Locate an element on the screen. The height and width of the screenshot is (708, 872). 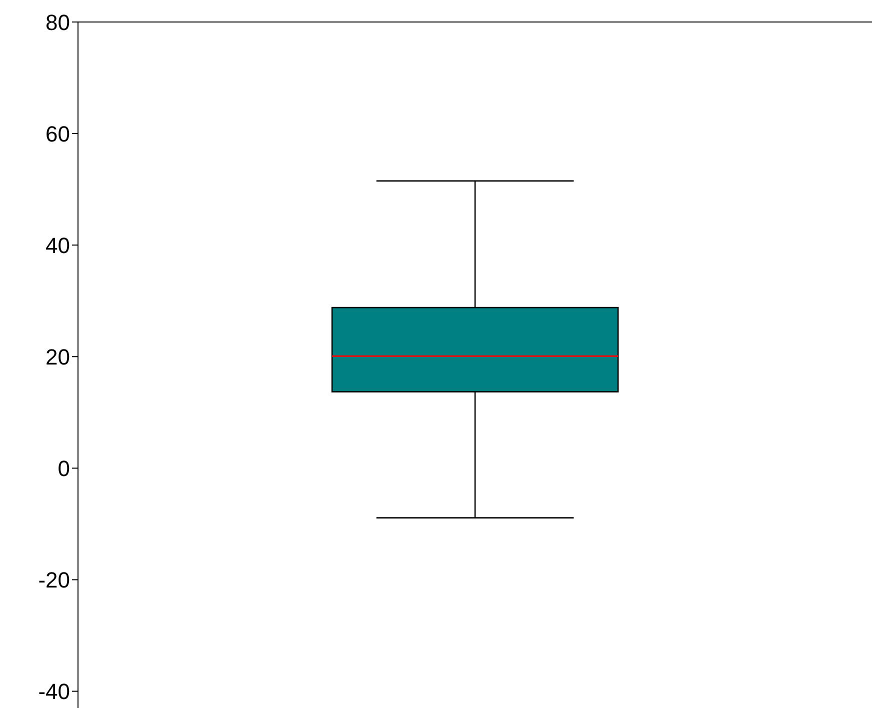
y-tick-label: -40 is located at coordinates (54, 691).